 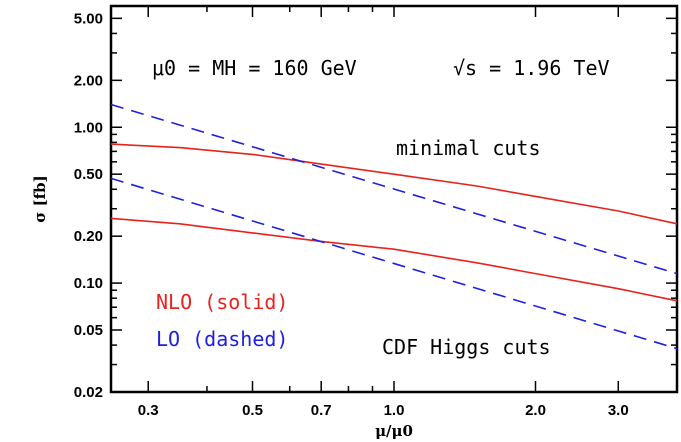 I want to click on x-tick-label: 1.0, so click(x=394, y=410).